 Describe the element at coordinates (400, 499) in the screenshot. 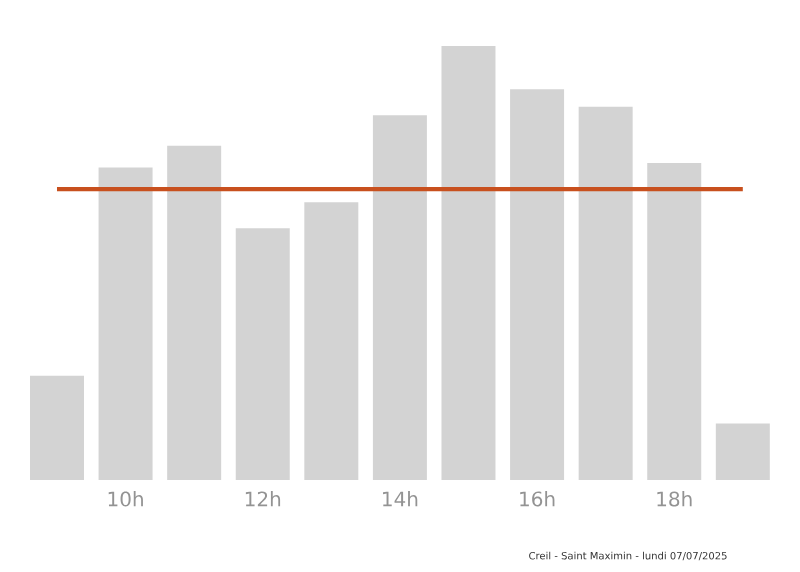

I see `x-tick-label: 14h` at that location.